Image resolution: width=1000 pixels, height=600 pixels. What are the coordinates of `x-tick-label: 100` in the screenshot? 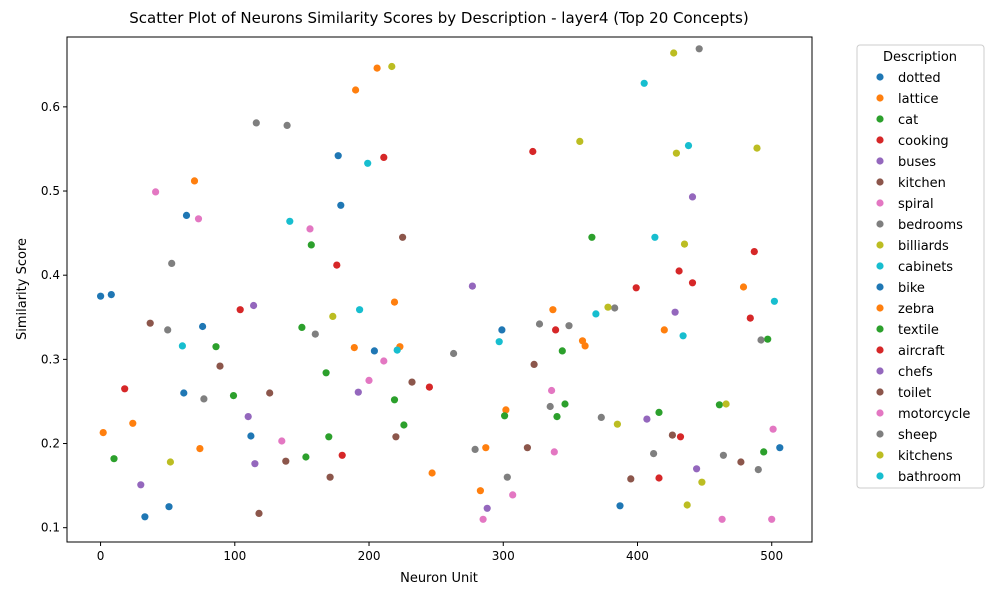 It's located at (234, 556).